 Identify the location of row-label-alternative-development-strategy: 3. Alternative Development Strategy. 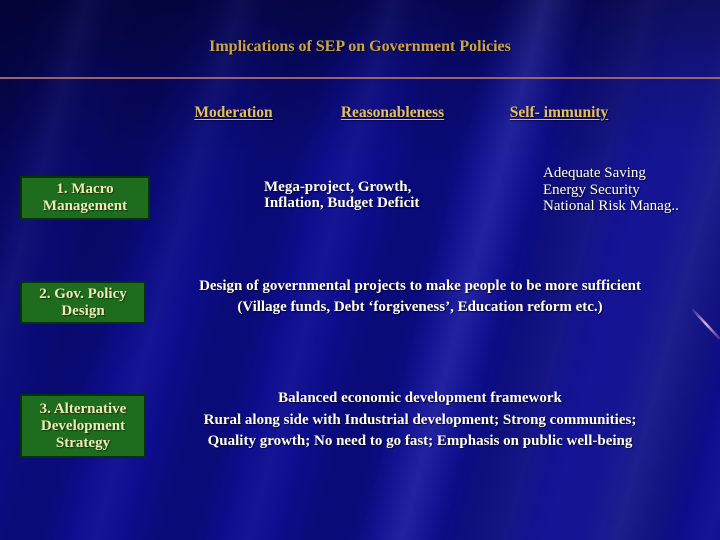
(83, 426).